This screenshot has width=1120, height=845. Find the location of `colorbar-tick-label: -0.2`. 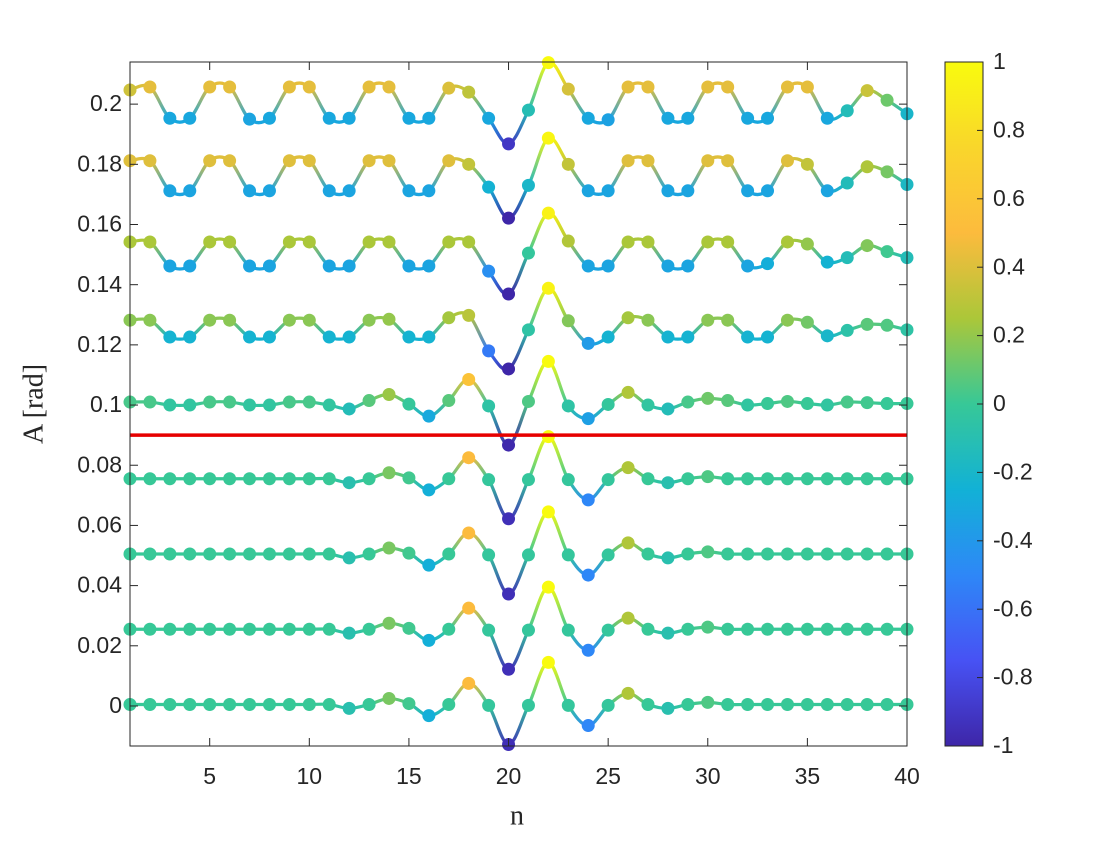

colorbar-tick-label: -0.2 is located at coordinates (1013, 471).